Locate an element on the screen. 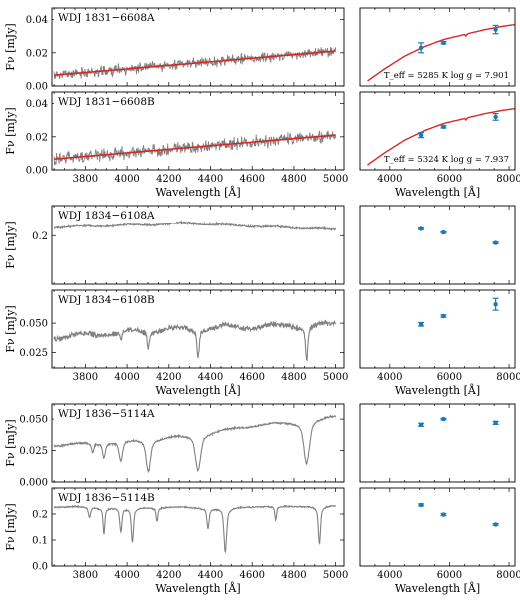 The width and height of the screenshot is (520, 600). y-tick-label: 0.050 is located at coordinates (33, 420).